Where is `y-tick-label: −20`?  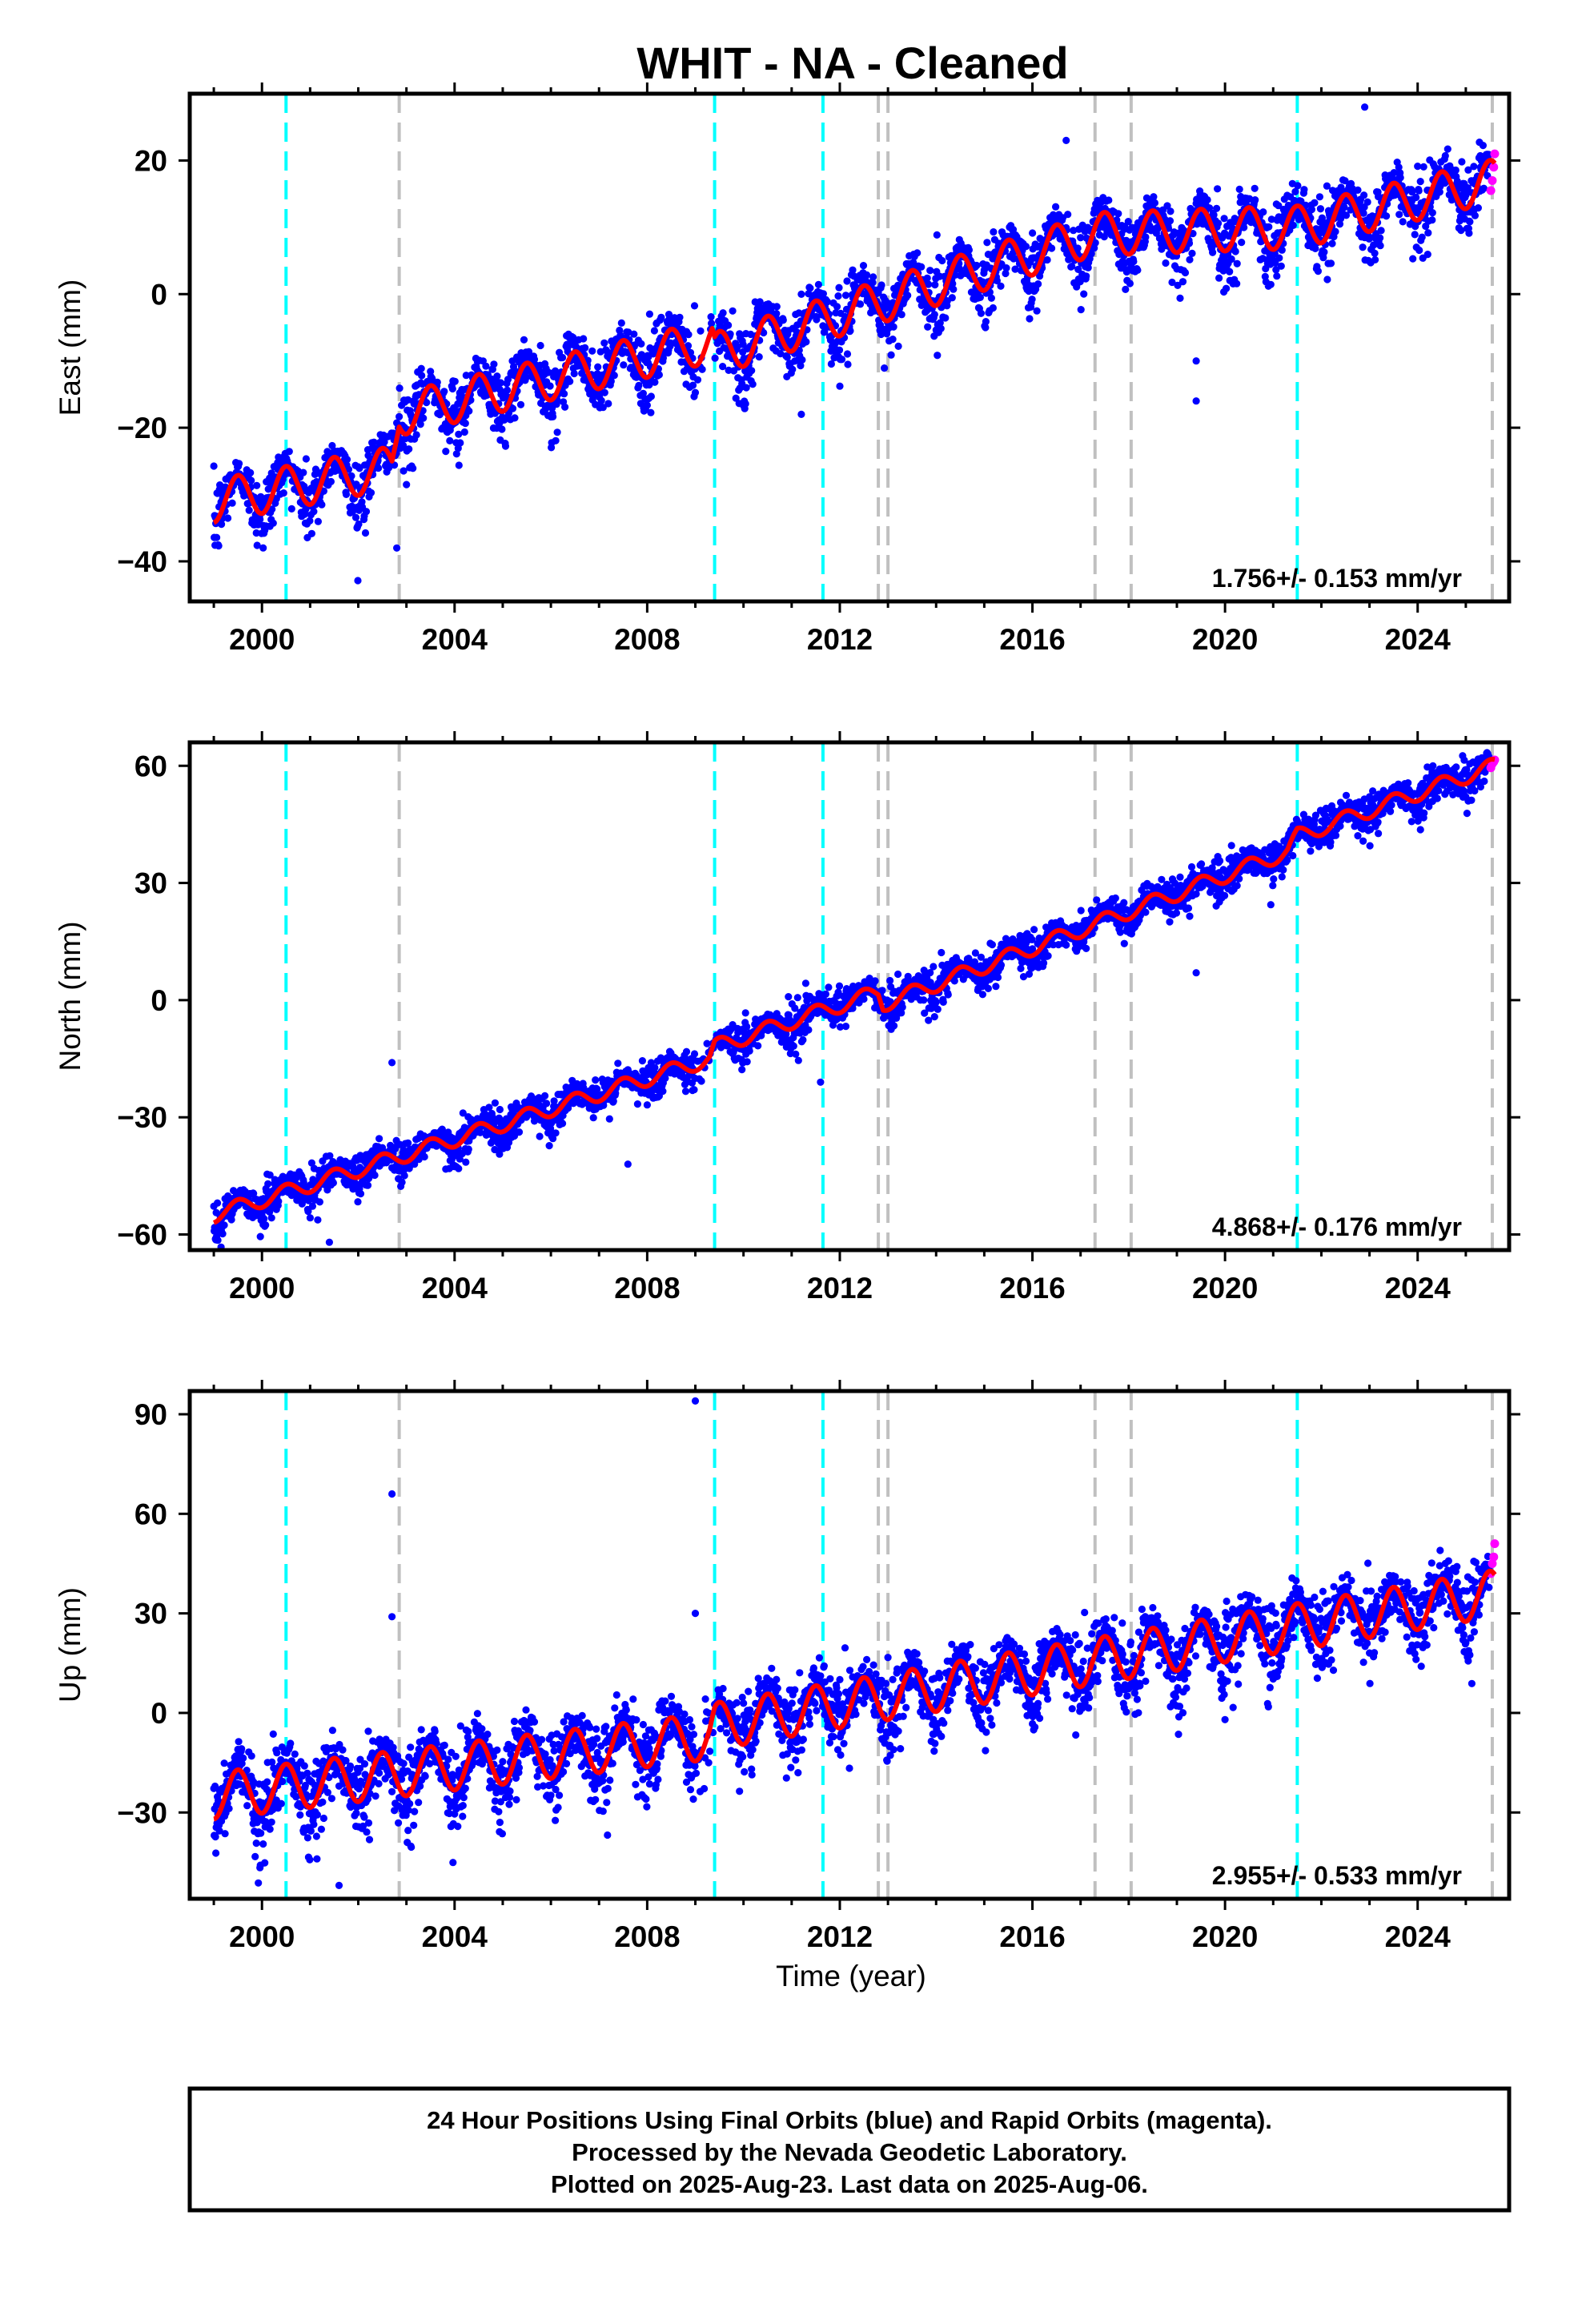 y-tick-label: −20 is located at coordinates (142, 428).